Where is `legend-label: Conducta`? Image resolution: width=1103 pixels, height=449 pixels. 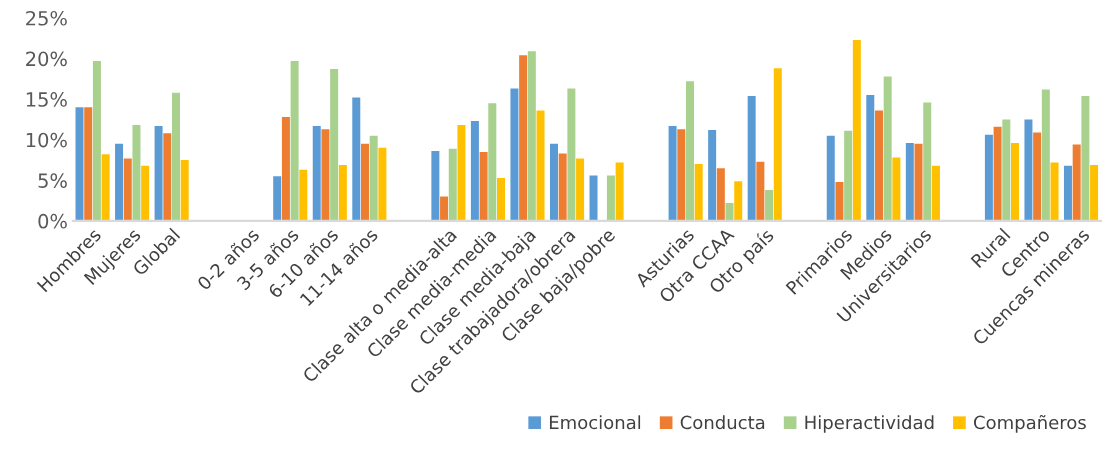 legend-label: Conducta is located at coordinates (722, 422).